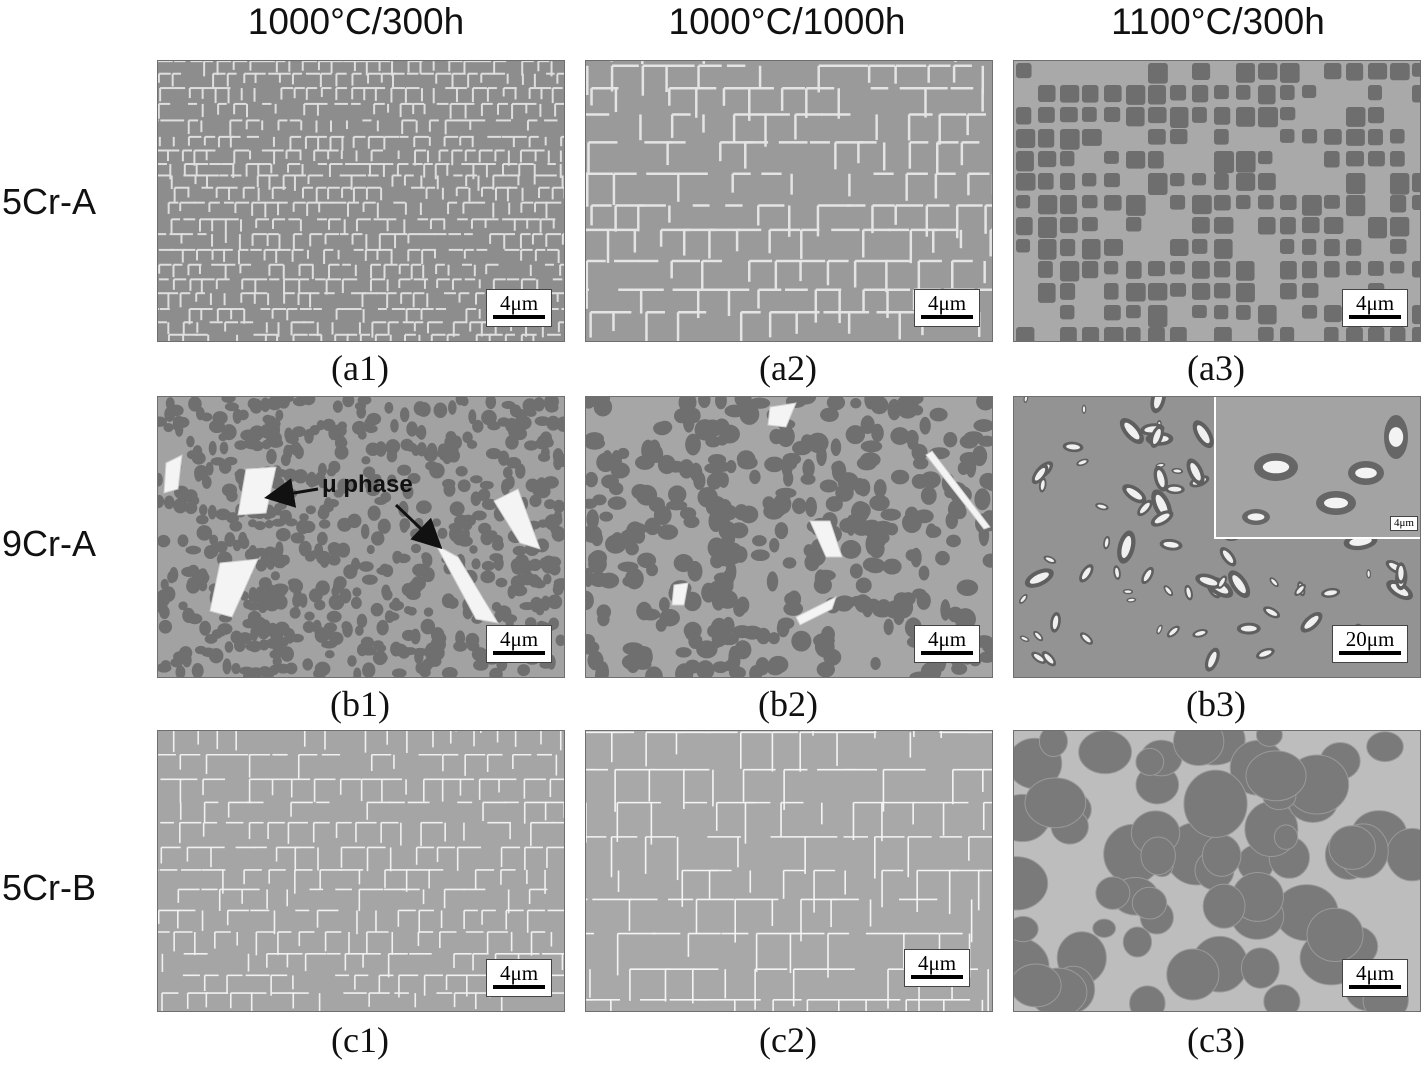  What do you see at coordinates (947, 303) in the screenshot?
I see `scale-bar-a2-label: 4μm` at bounding box center [947, 303].